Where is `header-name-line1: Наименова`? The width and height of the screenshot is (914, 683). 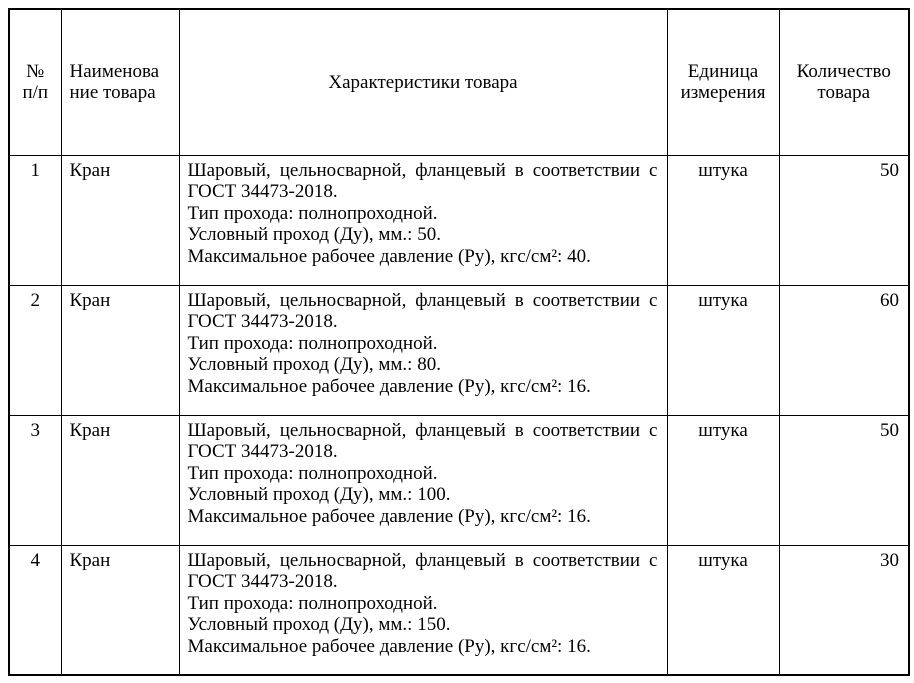 header-name-line1: Наименова is located at coordinates (114, 71).